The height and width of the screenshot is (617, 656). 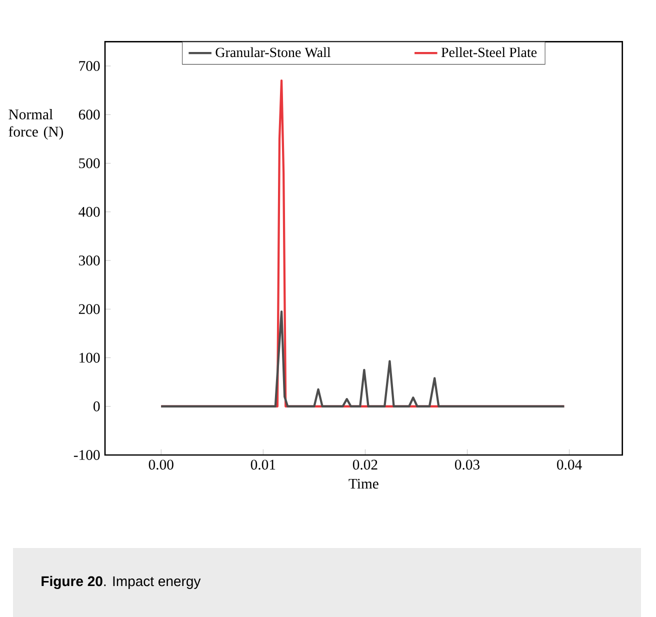 What do you see at coordinates (161, 465) in the screenshot?
I see `x-tick-label: 0.00` at bounding box center [161, 465].